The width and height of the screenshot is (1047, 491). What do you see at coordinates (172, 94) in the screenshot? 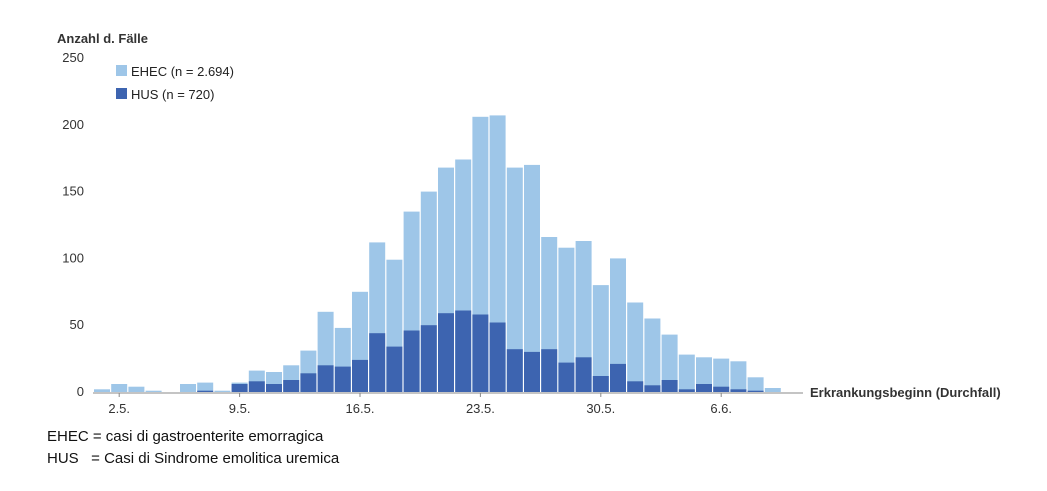
I see `legend-label-hus: HUS (n = 720)` at bounding box center [172, 94].